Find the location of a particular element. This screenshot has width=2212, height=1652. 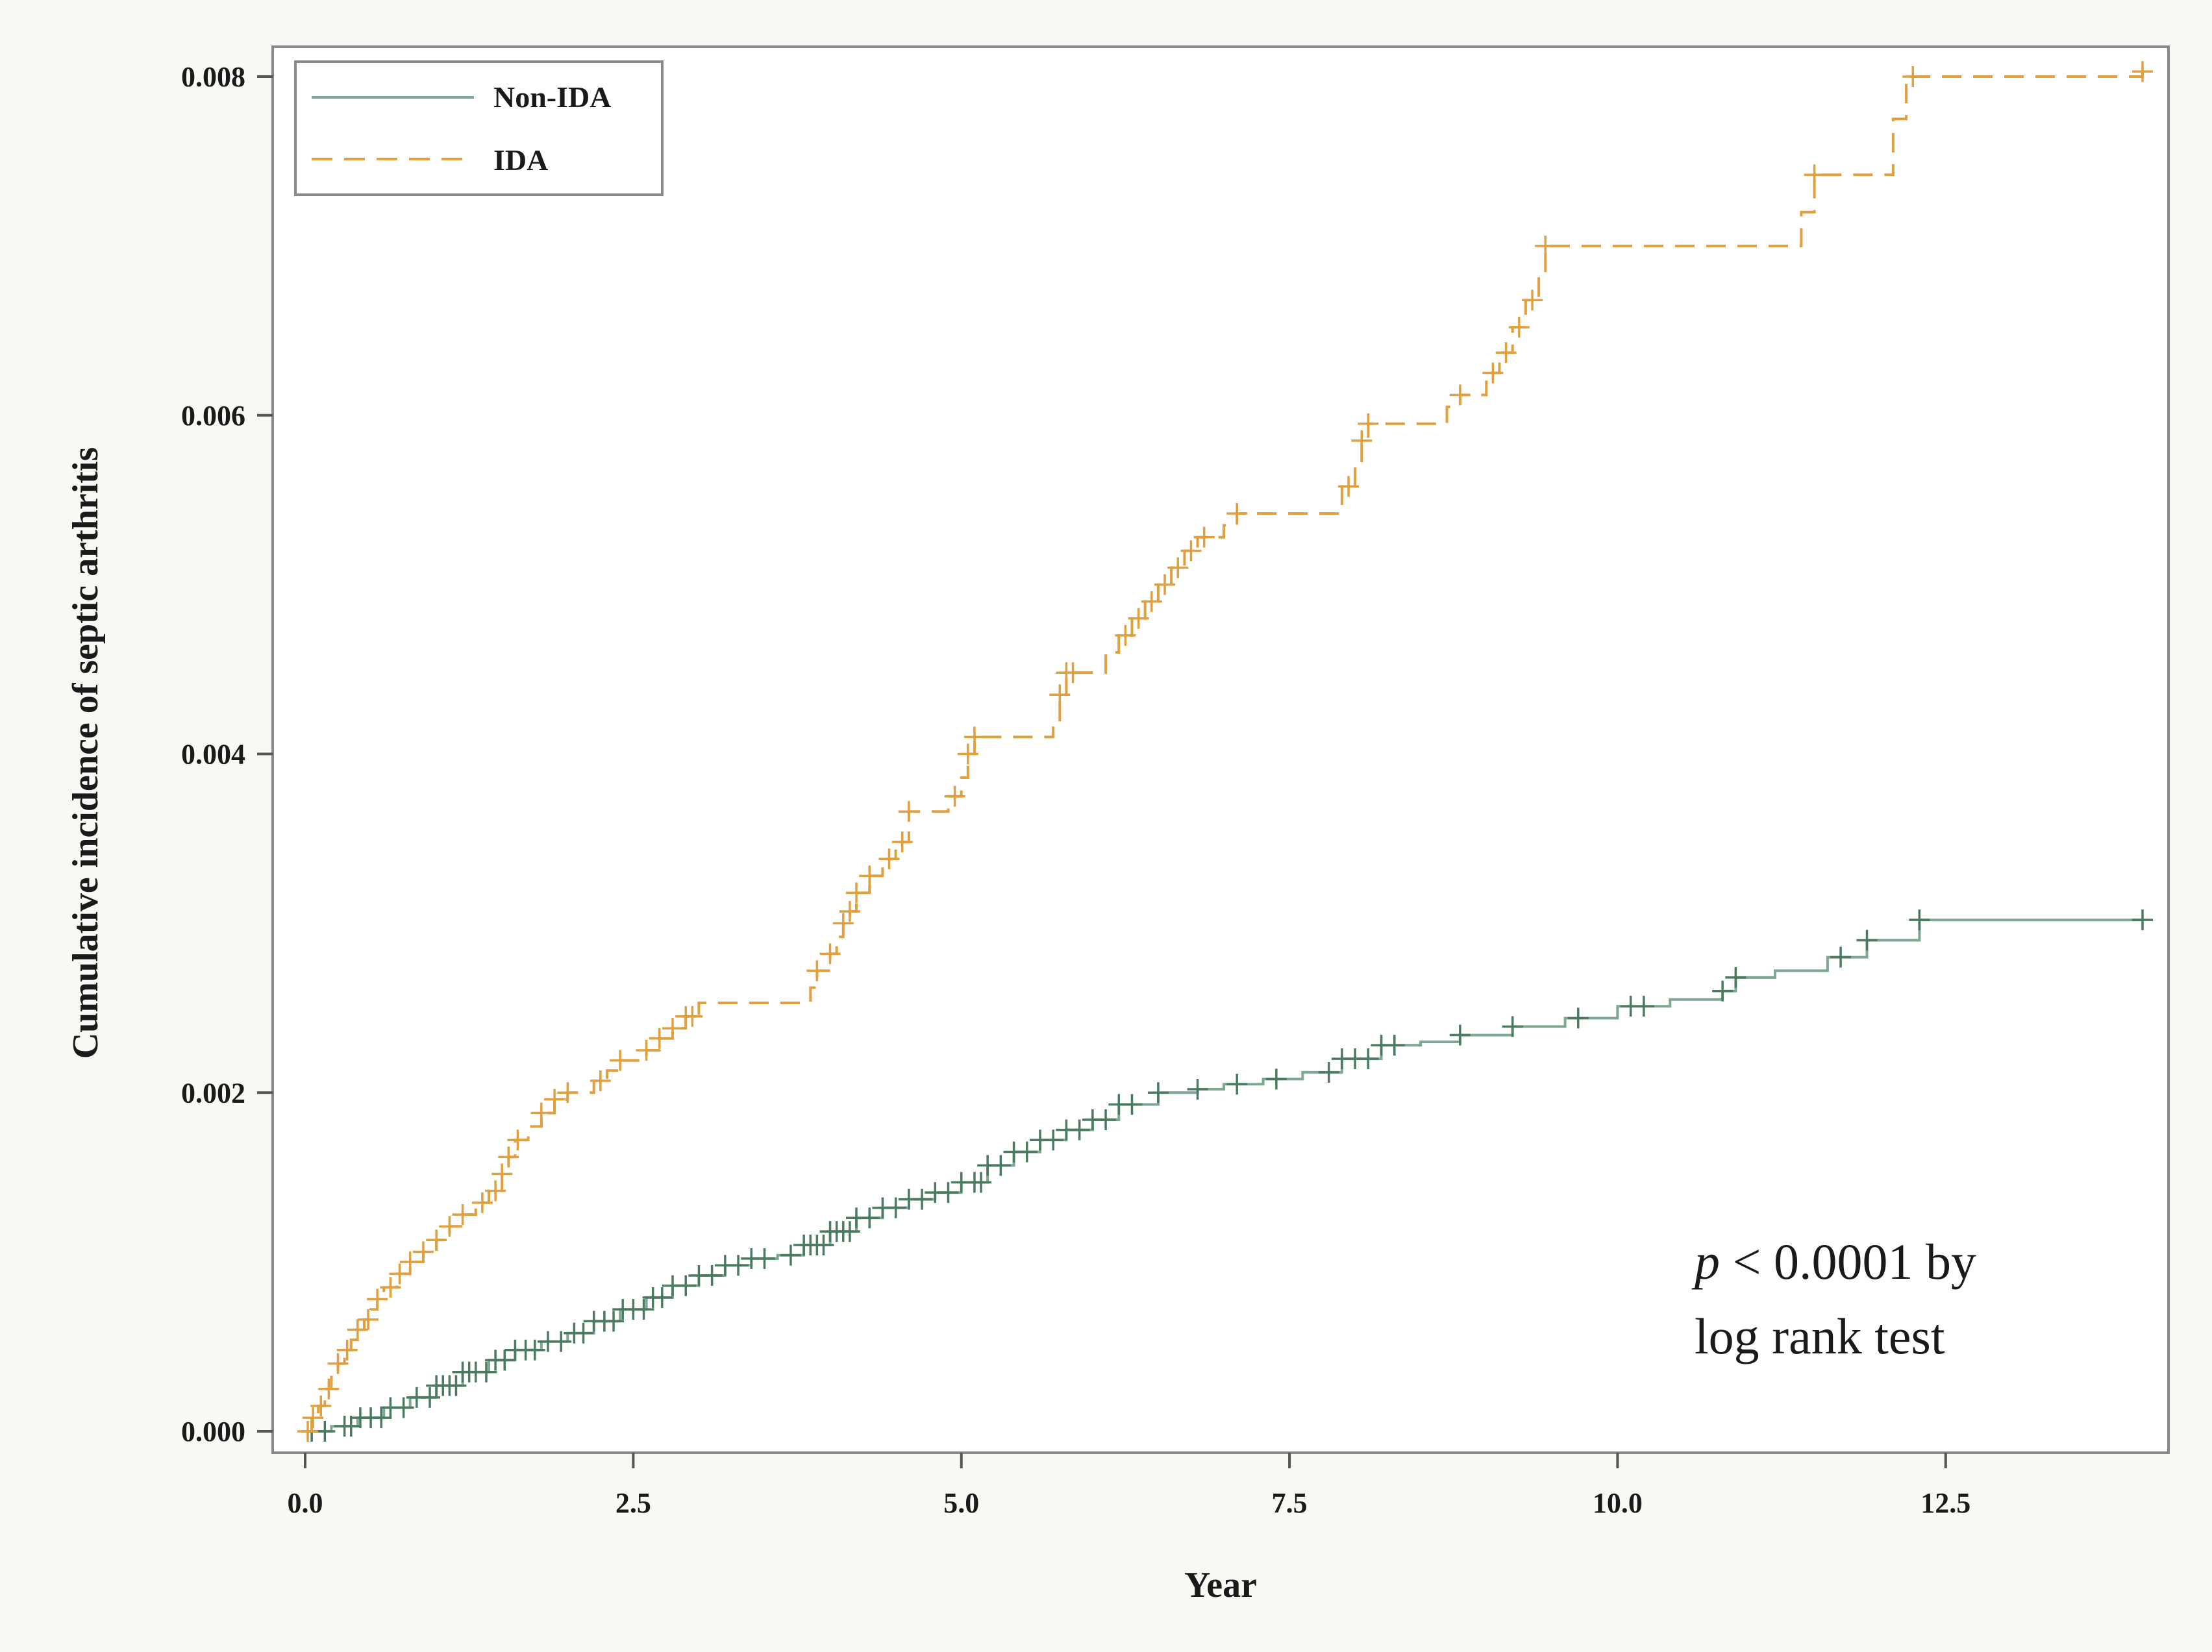

p-value-annotation: p < 0.0001 by log rank test is located at coordinates (1833, 1298).